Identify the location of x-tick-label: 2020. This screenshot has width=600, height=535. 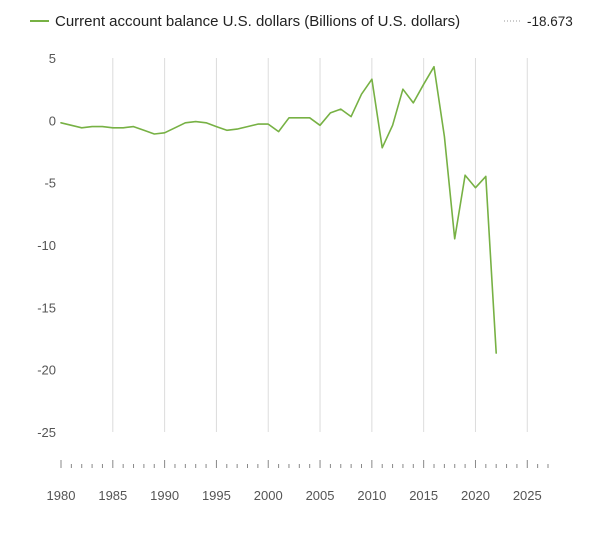
(475, 495).